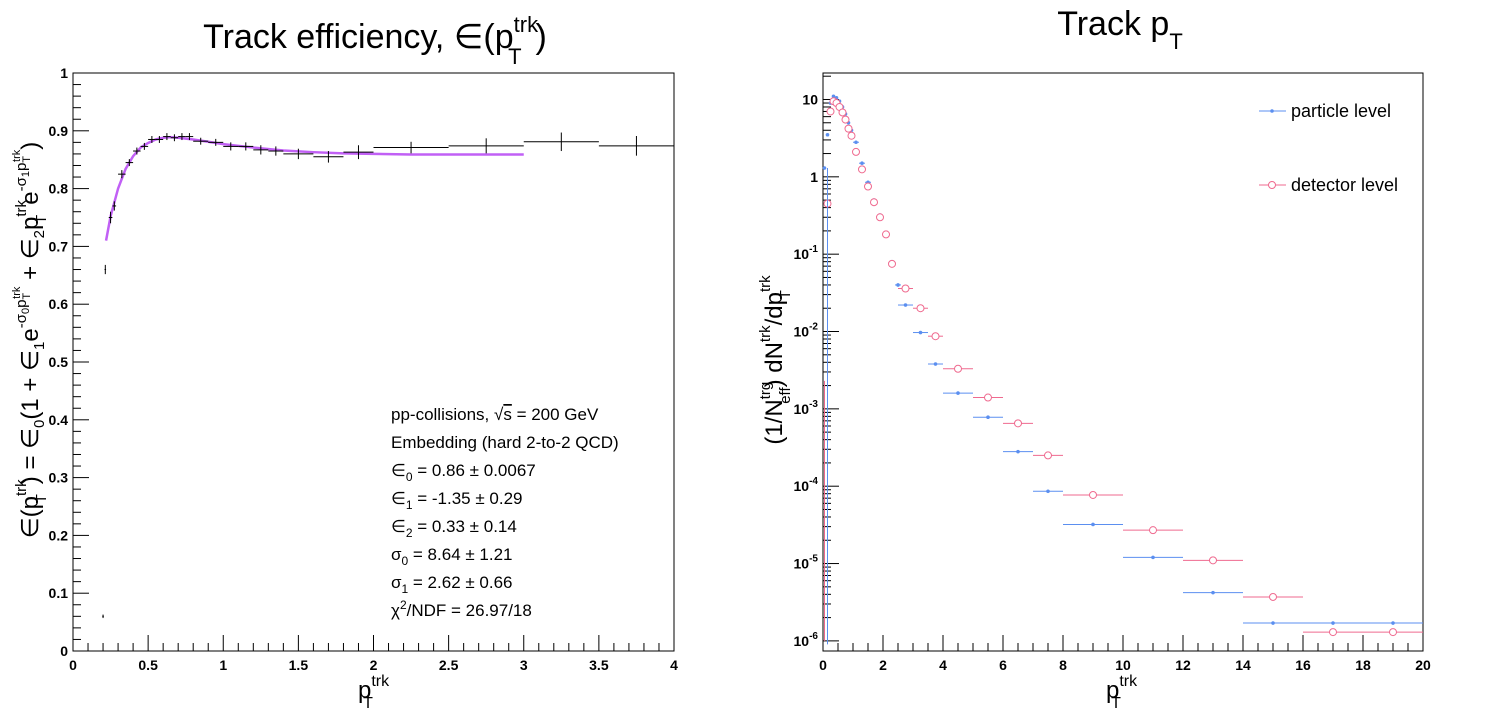  Describe the element at coordinates (505, 442) in the screenshot. I see `annotation-line: Embedding (hard 2-to-2 QCD)` at that location.